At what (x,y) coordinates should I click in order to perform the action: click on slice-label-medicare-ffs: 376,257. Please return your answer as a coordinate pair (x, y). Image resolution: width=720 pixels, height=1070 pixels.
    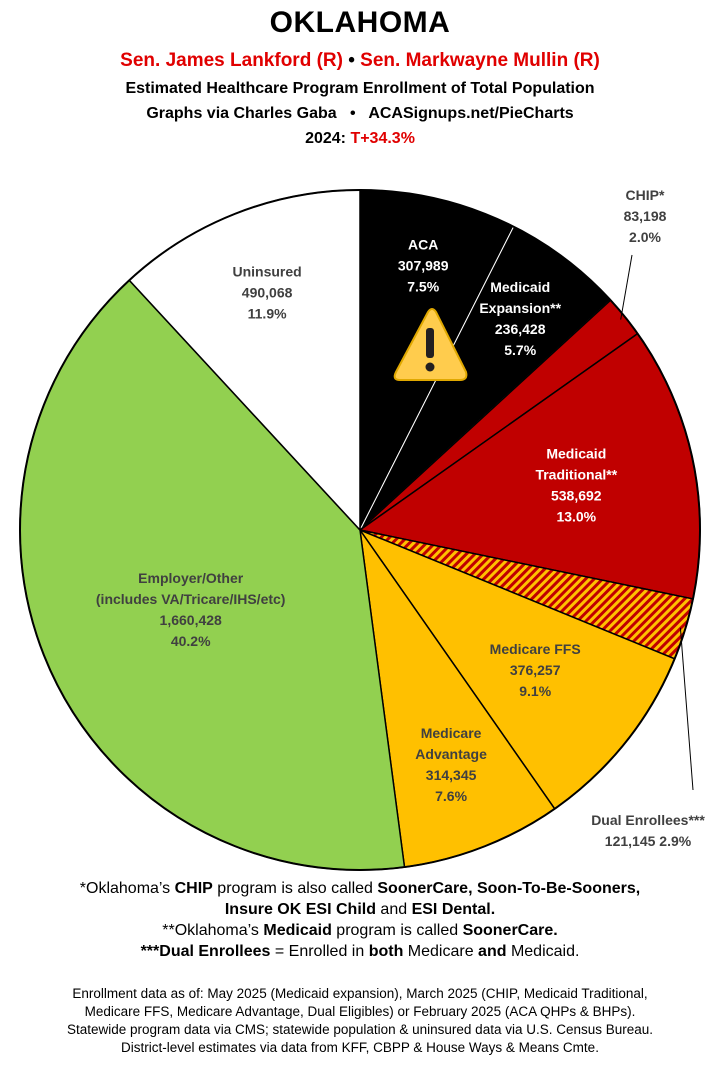
    Looking at the image, I should click on (535, 670).